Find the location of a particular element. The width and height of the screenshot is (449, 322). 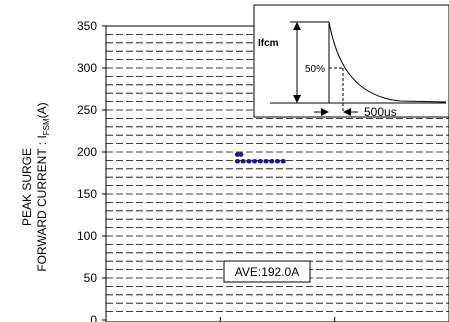

data-points is located at coordinates (260, 158).